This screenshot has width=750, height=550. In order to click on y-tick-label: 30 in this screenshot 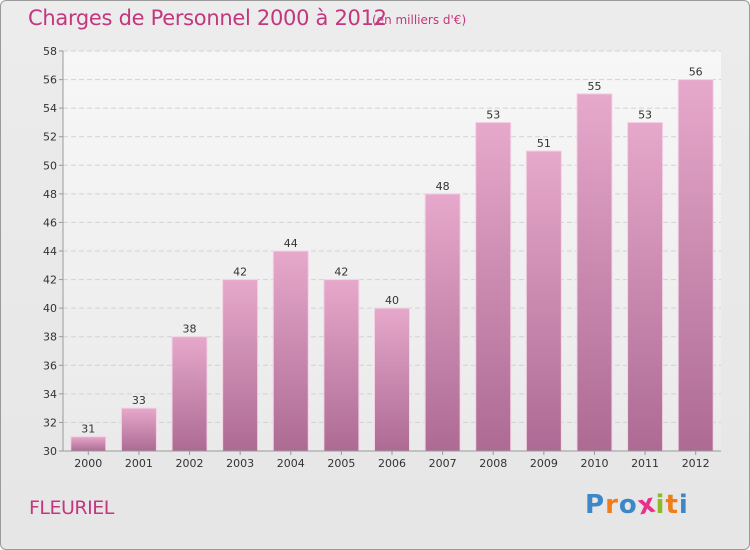, I will do `click(50, 451)`.